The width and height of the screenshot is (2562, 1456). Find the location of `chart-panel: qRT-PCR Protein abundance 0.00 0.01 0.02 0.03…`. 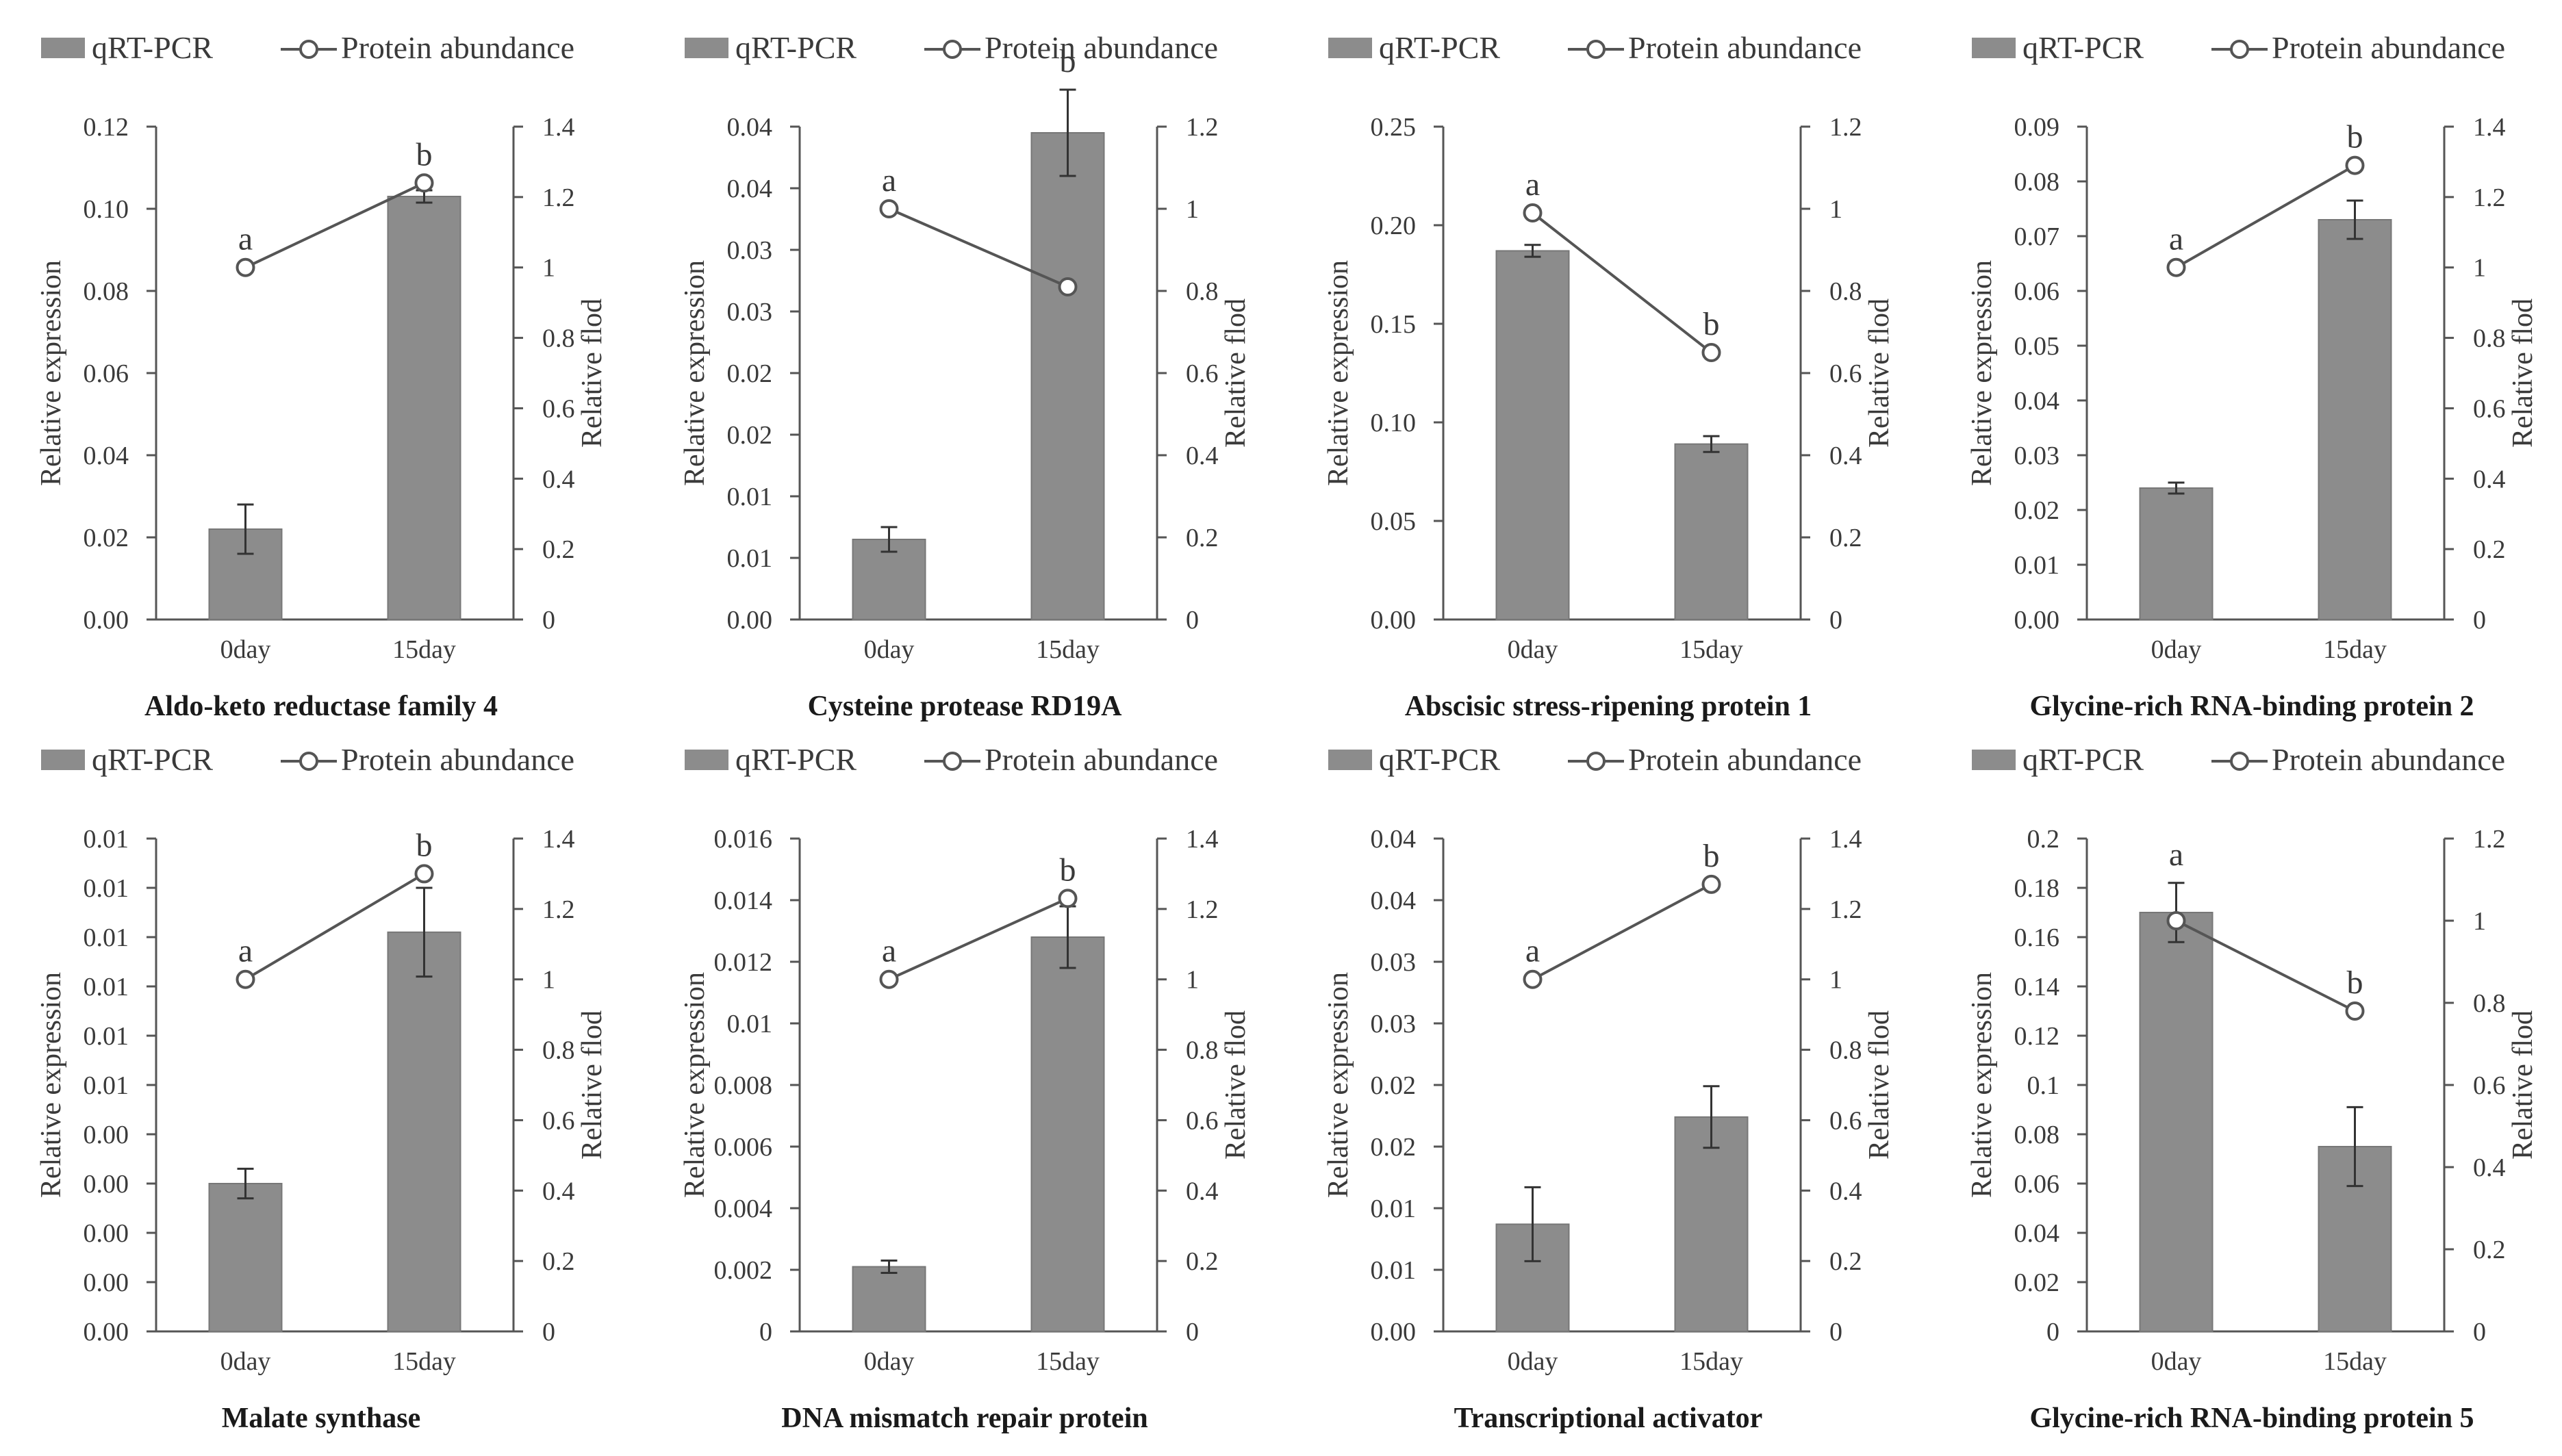

chart-panel: qRT-PCR Protein abundance 0.00 0.01 0.02 0.03… is located at coordinates (2252, 376).